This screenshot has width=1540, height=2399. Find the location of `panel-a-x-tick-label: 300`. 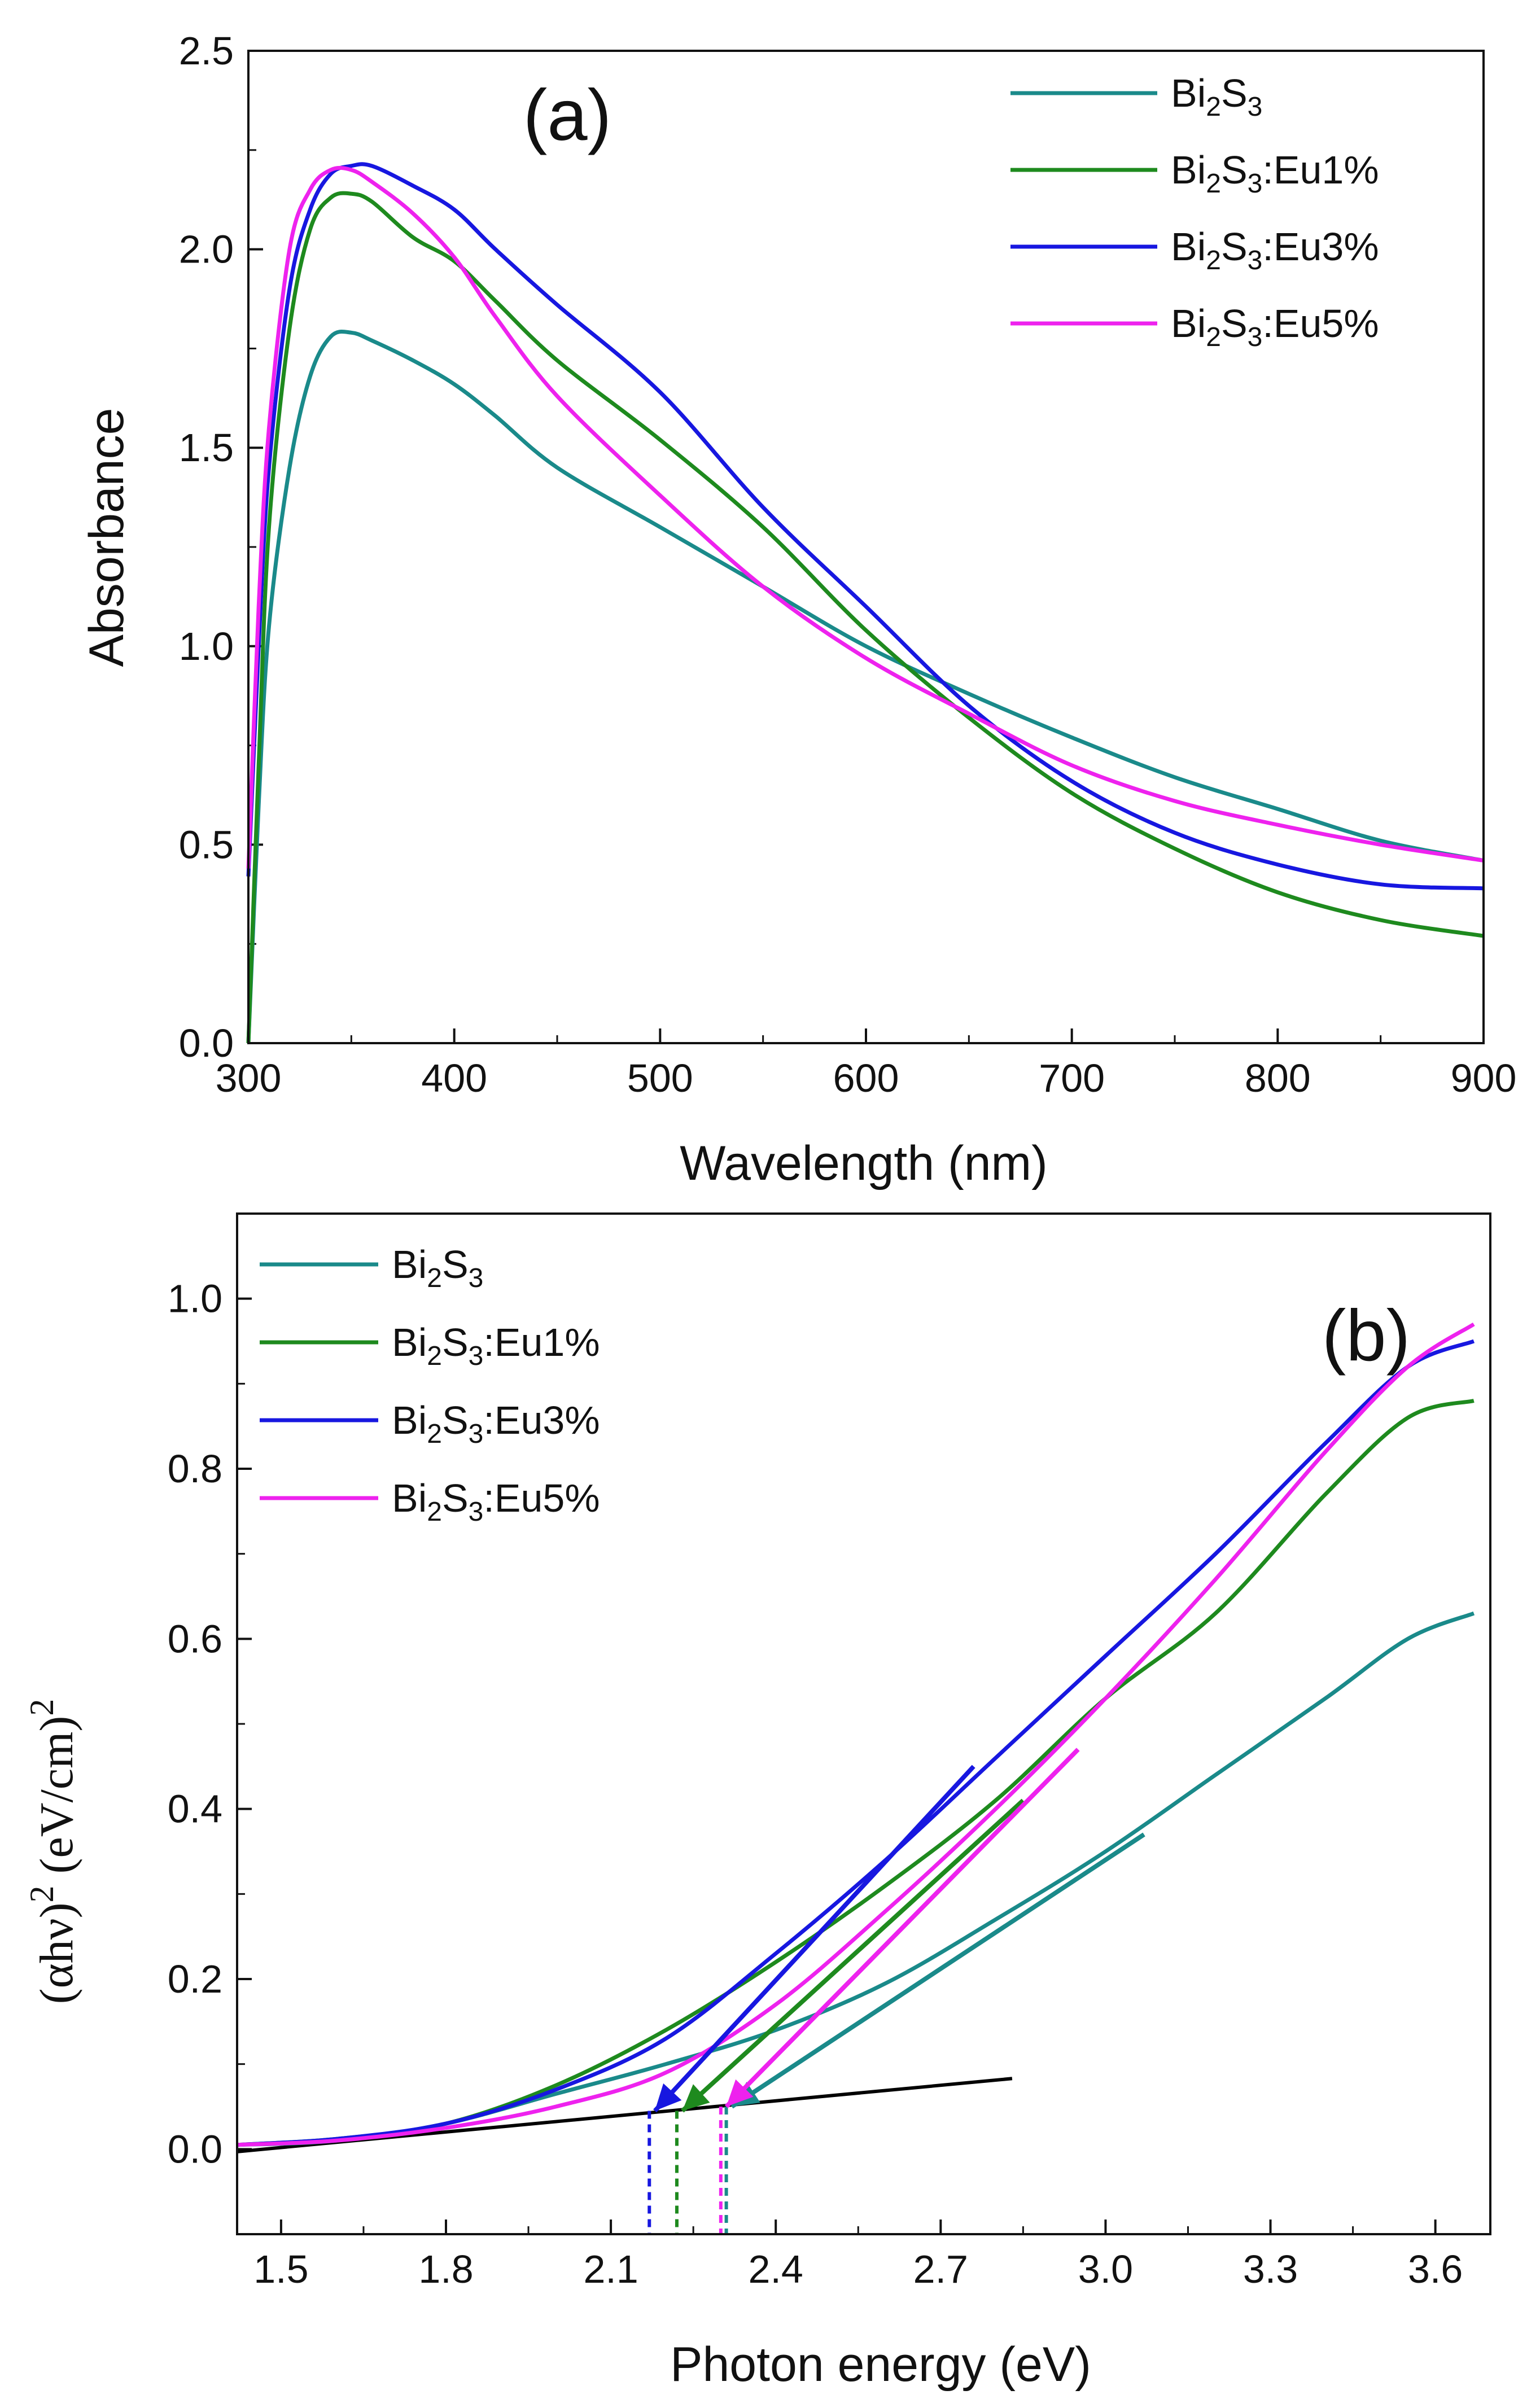

panel-a-x-tick-label: 300 is located at coordinates (249, 1078).